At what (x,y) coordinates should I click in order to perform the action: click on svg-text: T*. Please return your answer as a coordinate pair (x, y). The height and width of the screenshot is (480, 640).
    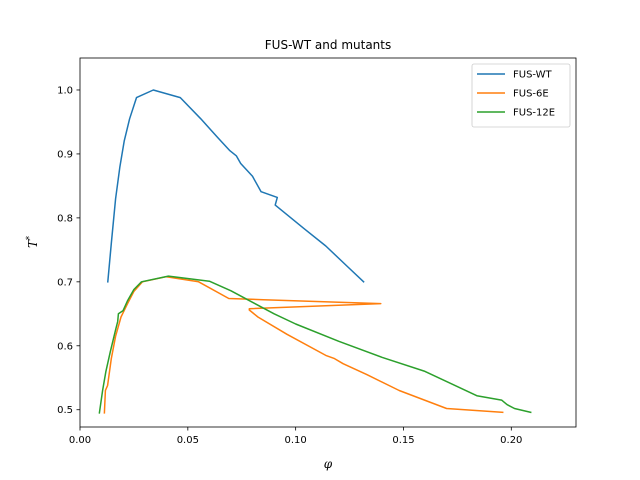
    Looking at the image, I should click on (32, 242).